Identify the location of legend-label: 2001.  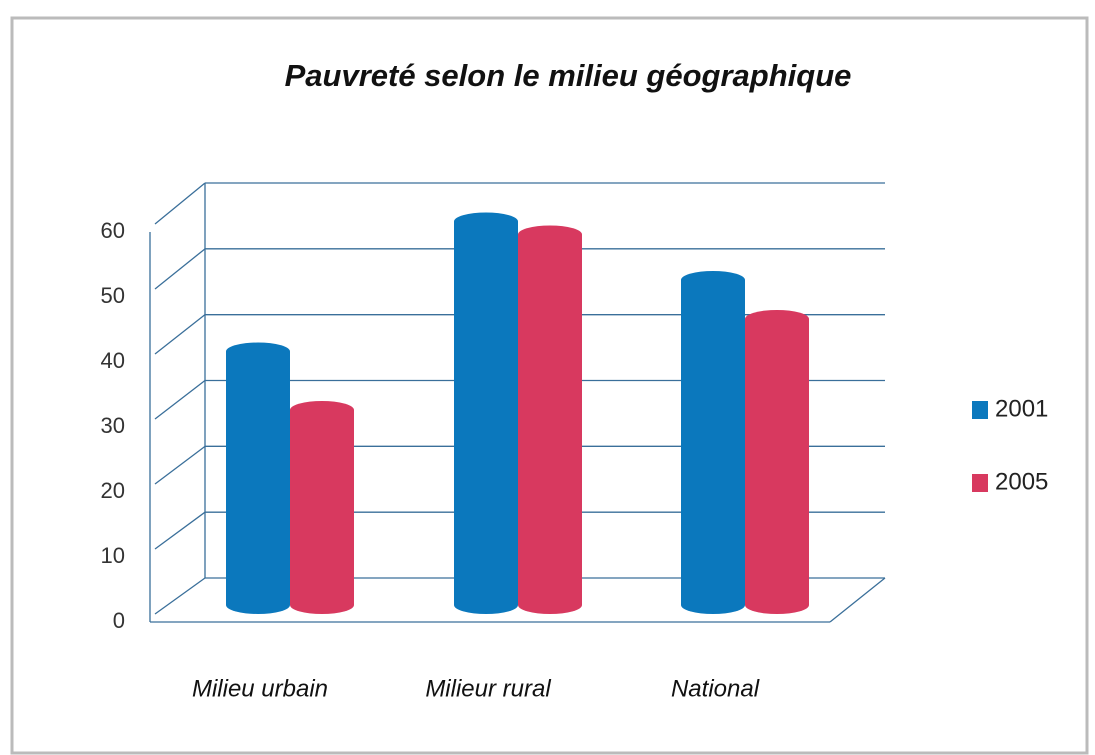
(1021, 408).